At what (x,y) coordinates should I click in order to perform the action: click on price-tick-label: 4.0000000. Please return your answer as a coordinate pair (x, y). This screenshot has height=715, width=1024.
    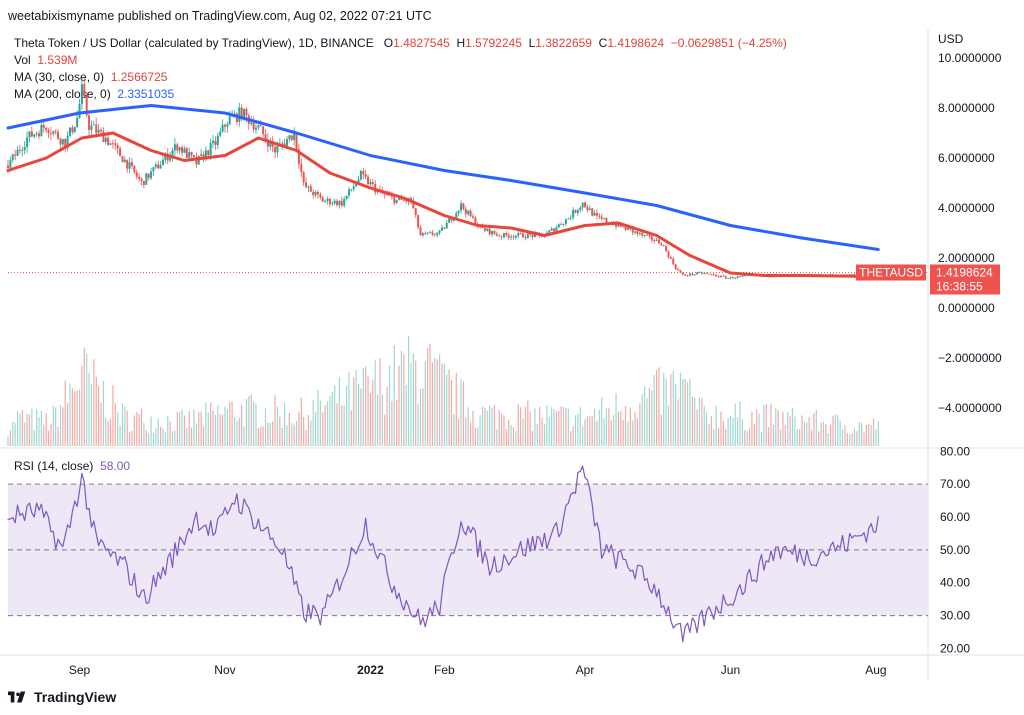
    Looking at the image, I should click on (966, 208).